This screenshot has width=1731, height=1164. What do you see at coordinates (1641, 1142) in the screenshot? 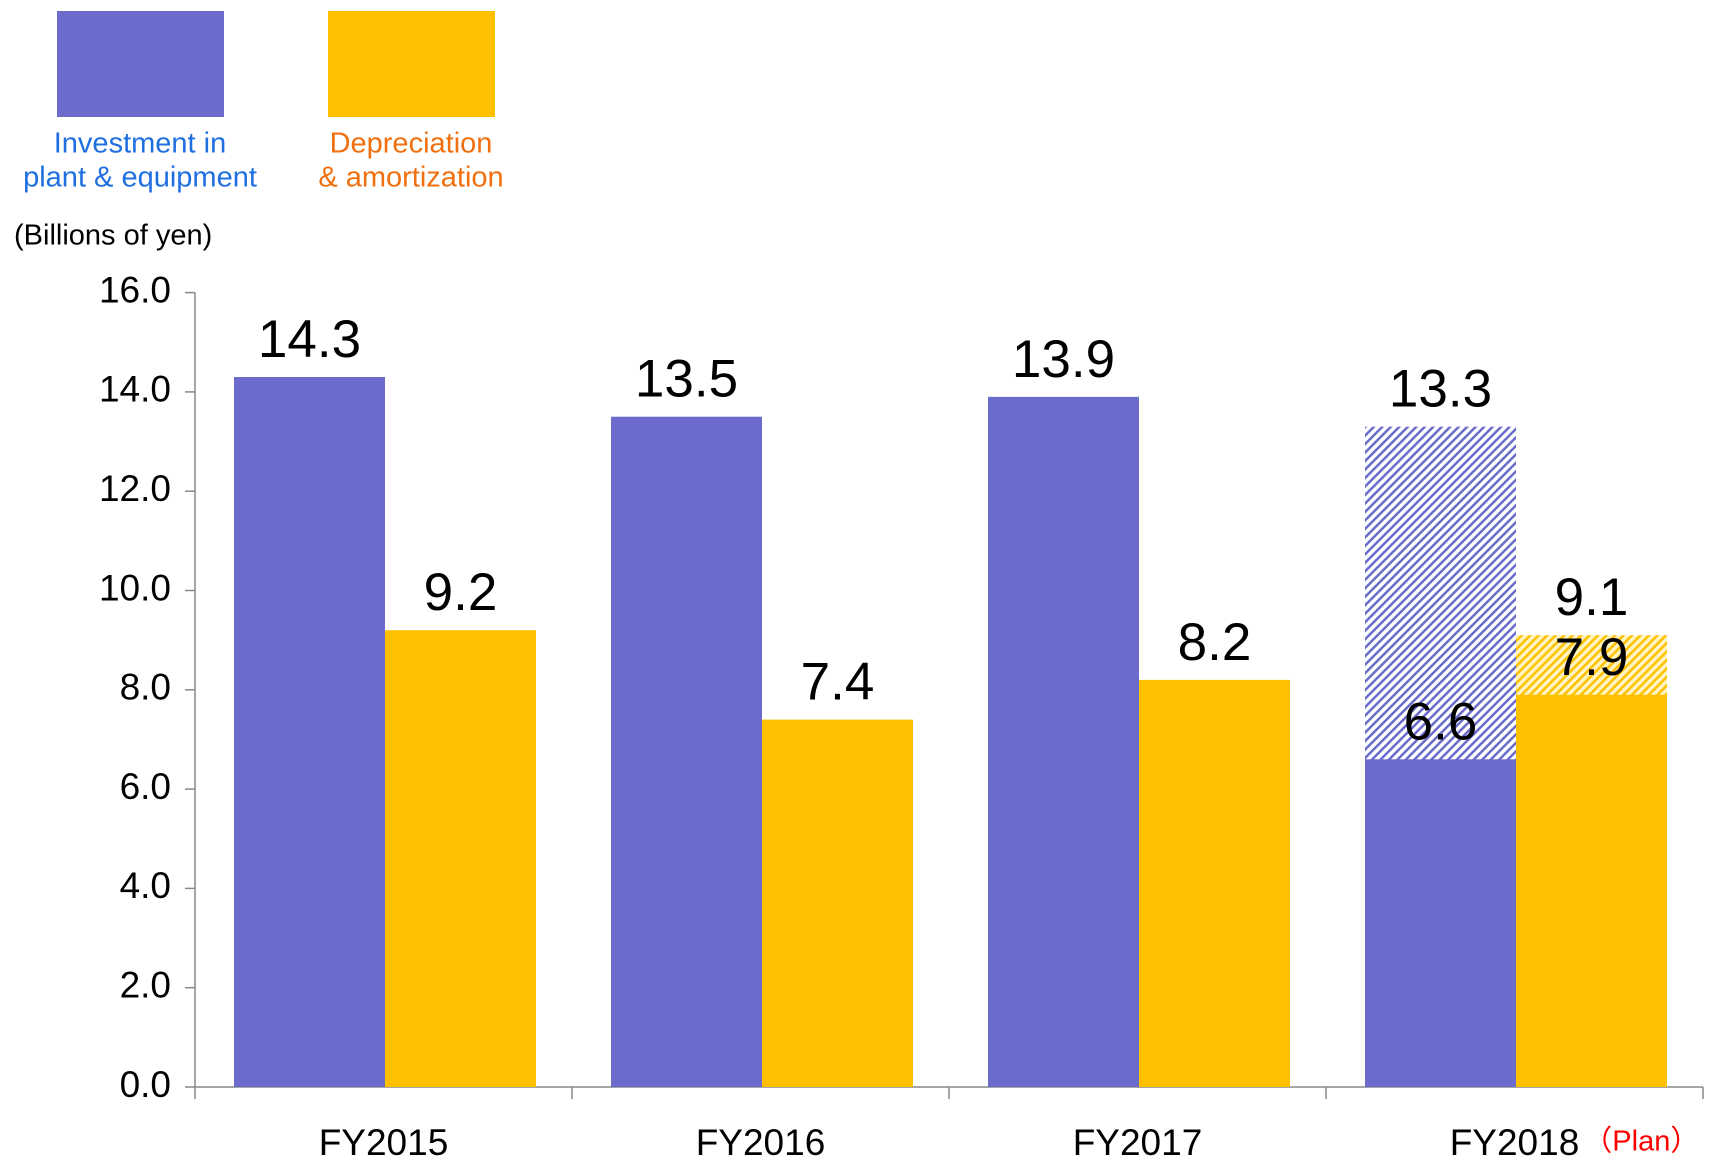
I see `plan-label: （Plan）` at bounding box center [1641, 1142].